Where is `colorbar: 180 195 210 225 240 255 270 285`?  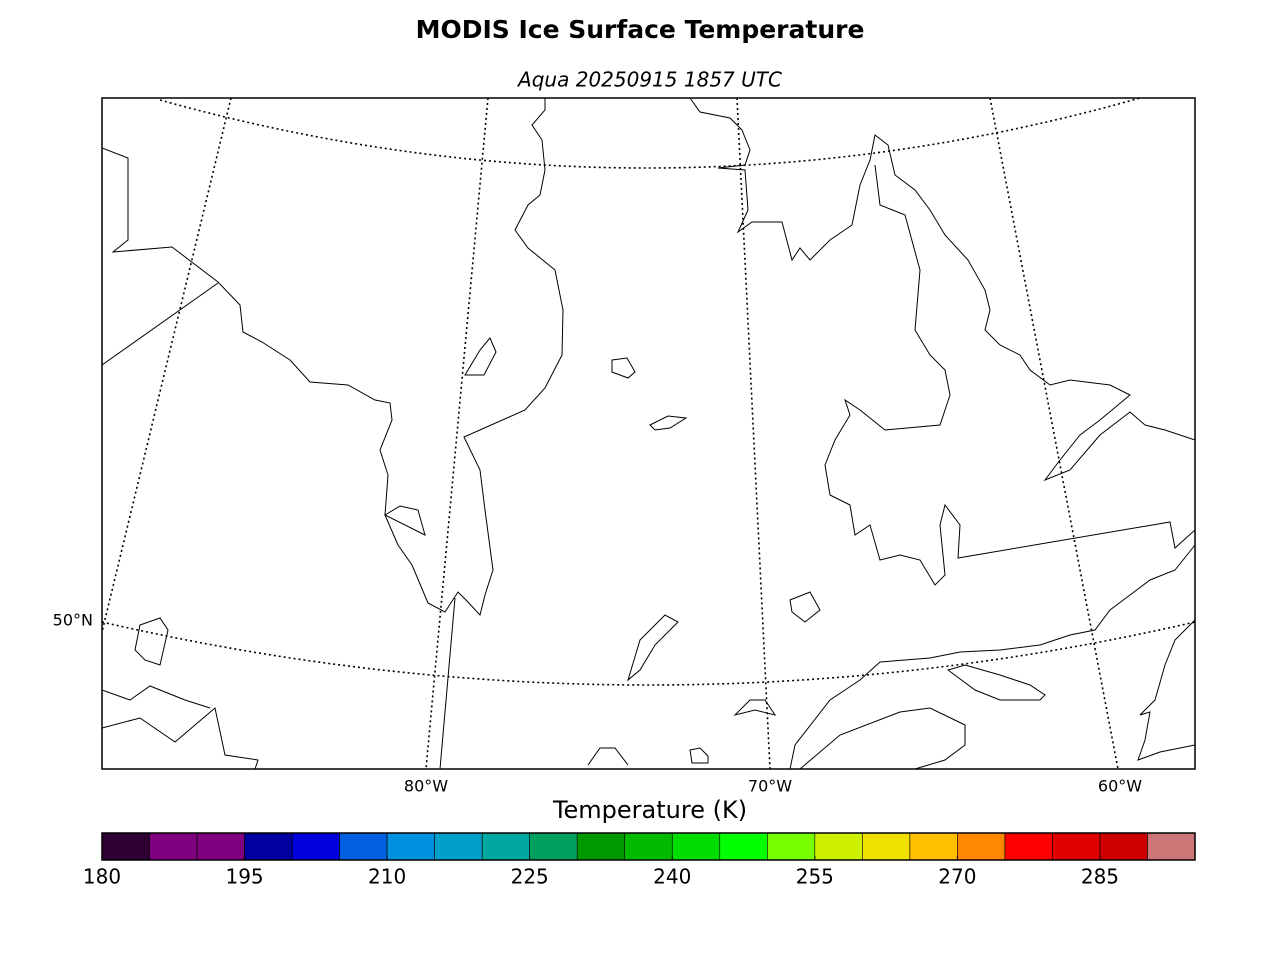 colorbar: 180 195 210 225 240 255 270 285 is located at coordinates (639, 860).